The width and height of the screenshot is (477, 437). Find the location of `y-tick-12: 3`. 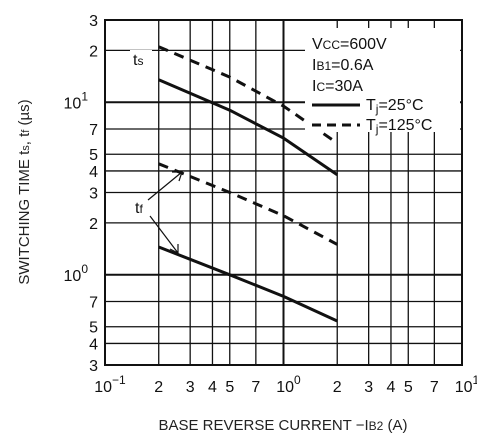

y-tick-12: 3 is located at coordinates (93, 21).